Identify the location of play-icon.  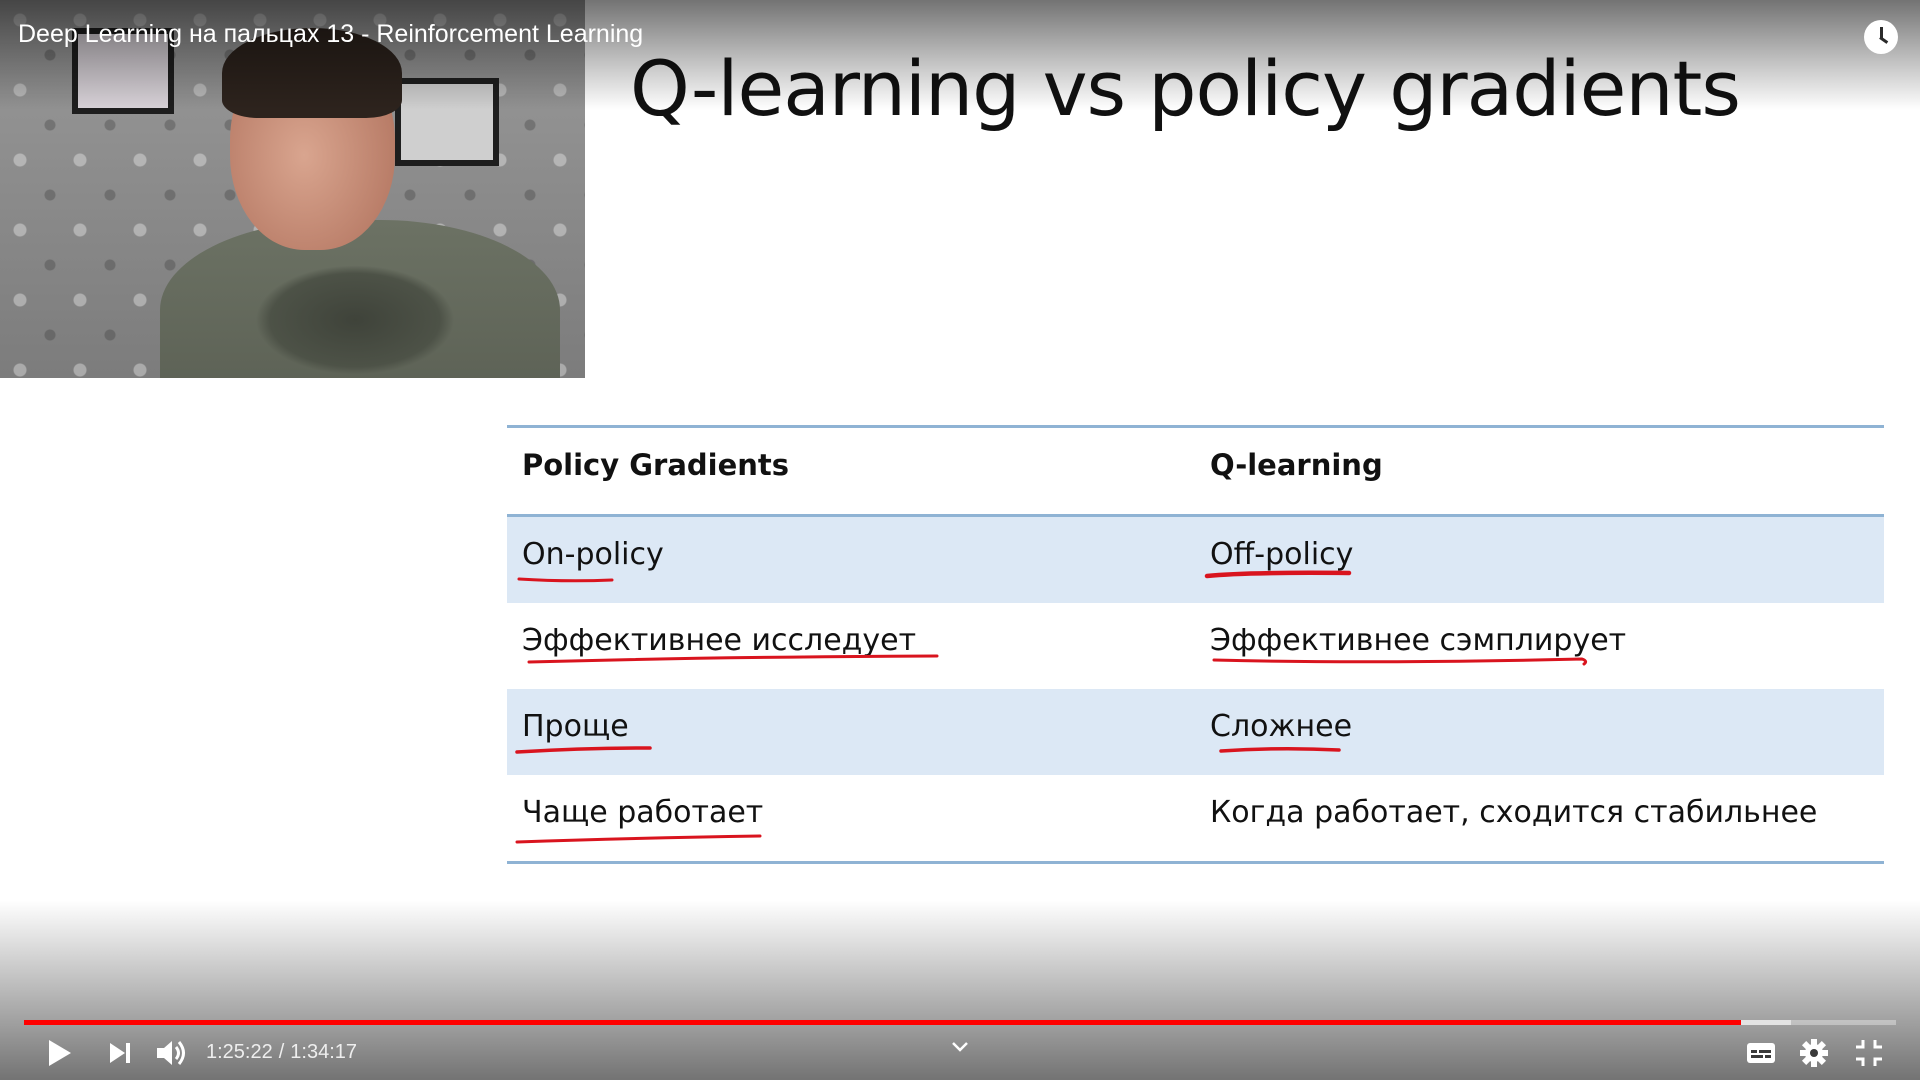
(60, 1053).